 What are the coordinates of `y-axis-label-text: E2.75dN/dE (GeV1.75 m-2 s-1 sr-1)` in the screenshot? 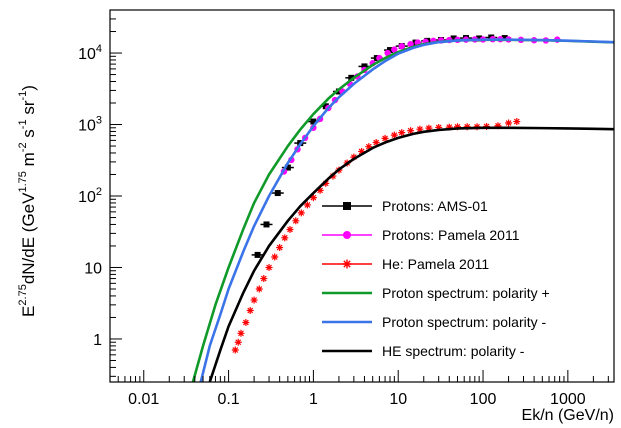 It's located at (27, 201).